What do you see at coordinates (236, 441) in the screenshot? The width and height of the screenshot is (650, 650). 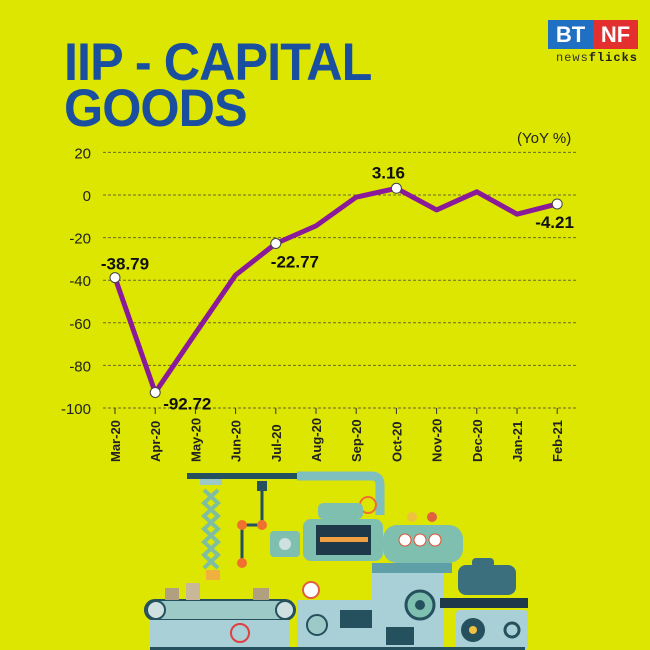 I see `x-tick-label: Jun-20` at bounding box center [236, 441].